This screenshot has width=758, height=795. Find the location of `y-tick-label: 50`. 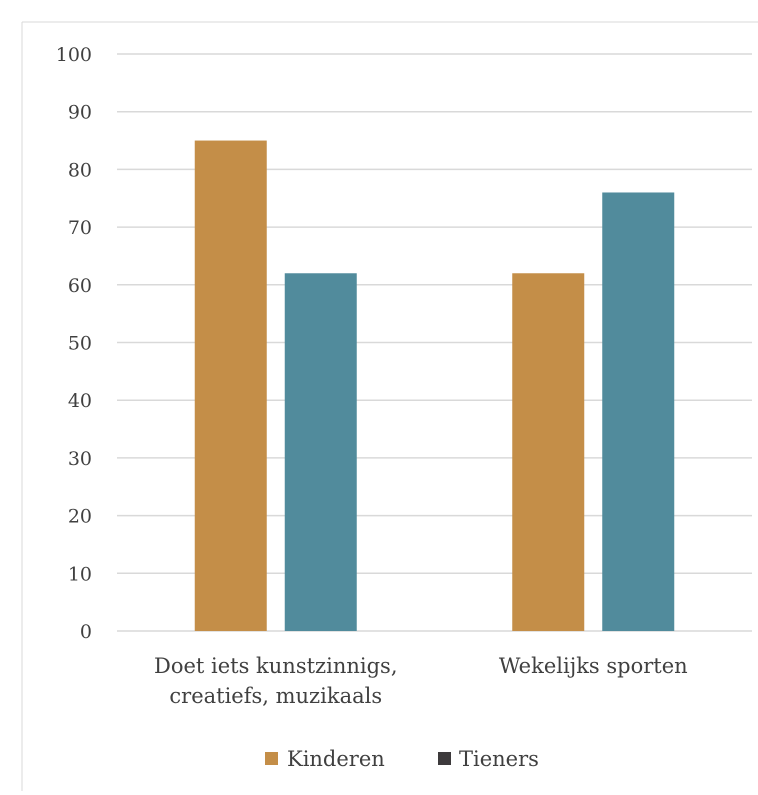

y-tick-label: 50 is located at coordinates (80, 344).